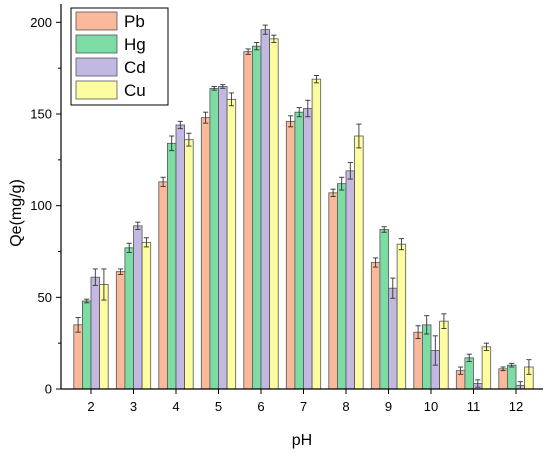  What do you see at coordinates (345, 406) in the screenshot?
I see `x-tick-label-8: 8` at bounding box center [345, 406].